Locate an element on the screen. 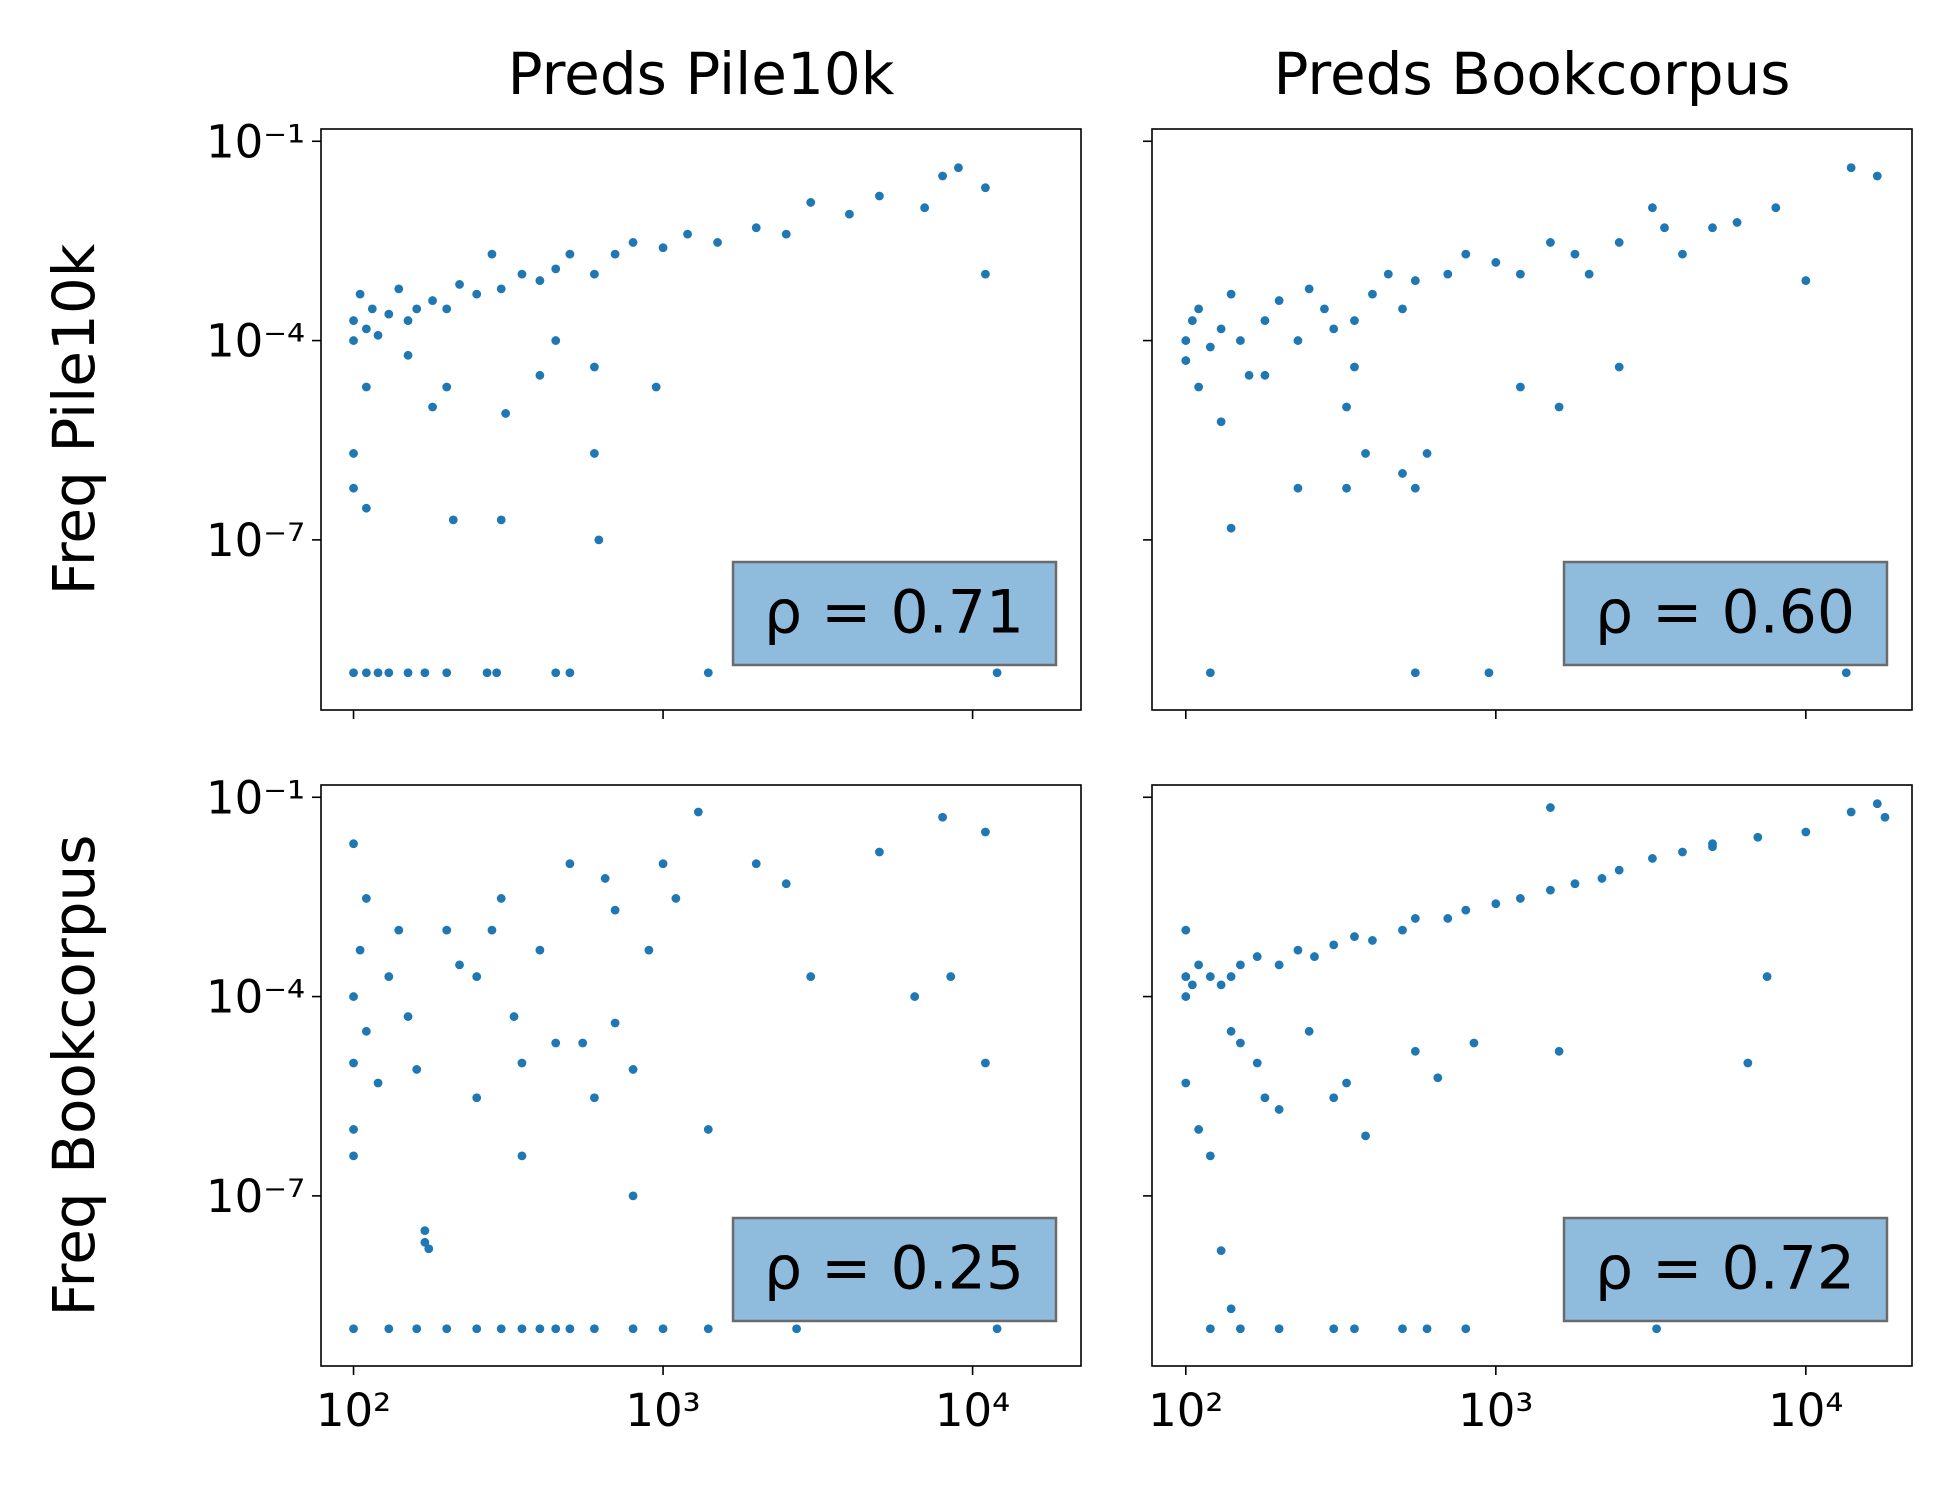 This screenshot has height=1500, width=1950. x-tick-label: 10² is located at coordinates (1185, 1410).